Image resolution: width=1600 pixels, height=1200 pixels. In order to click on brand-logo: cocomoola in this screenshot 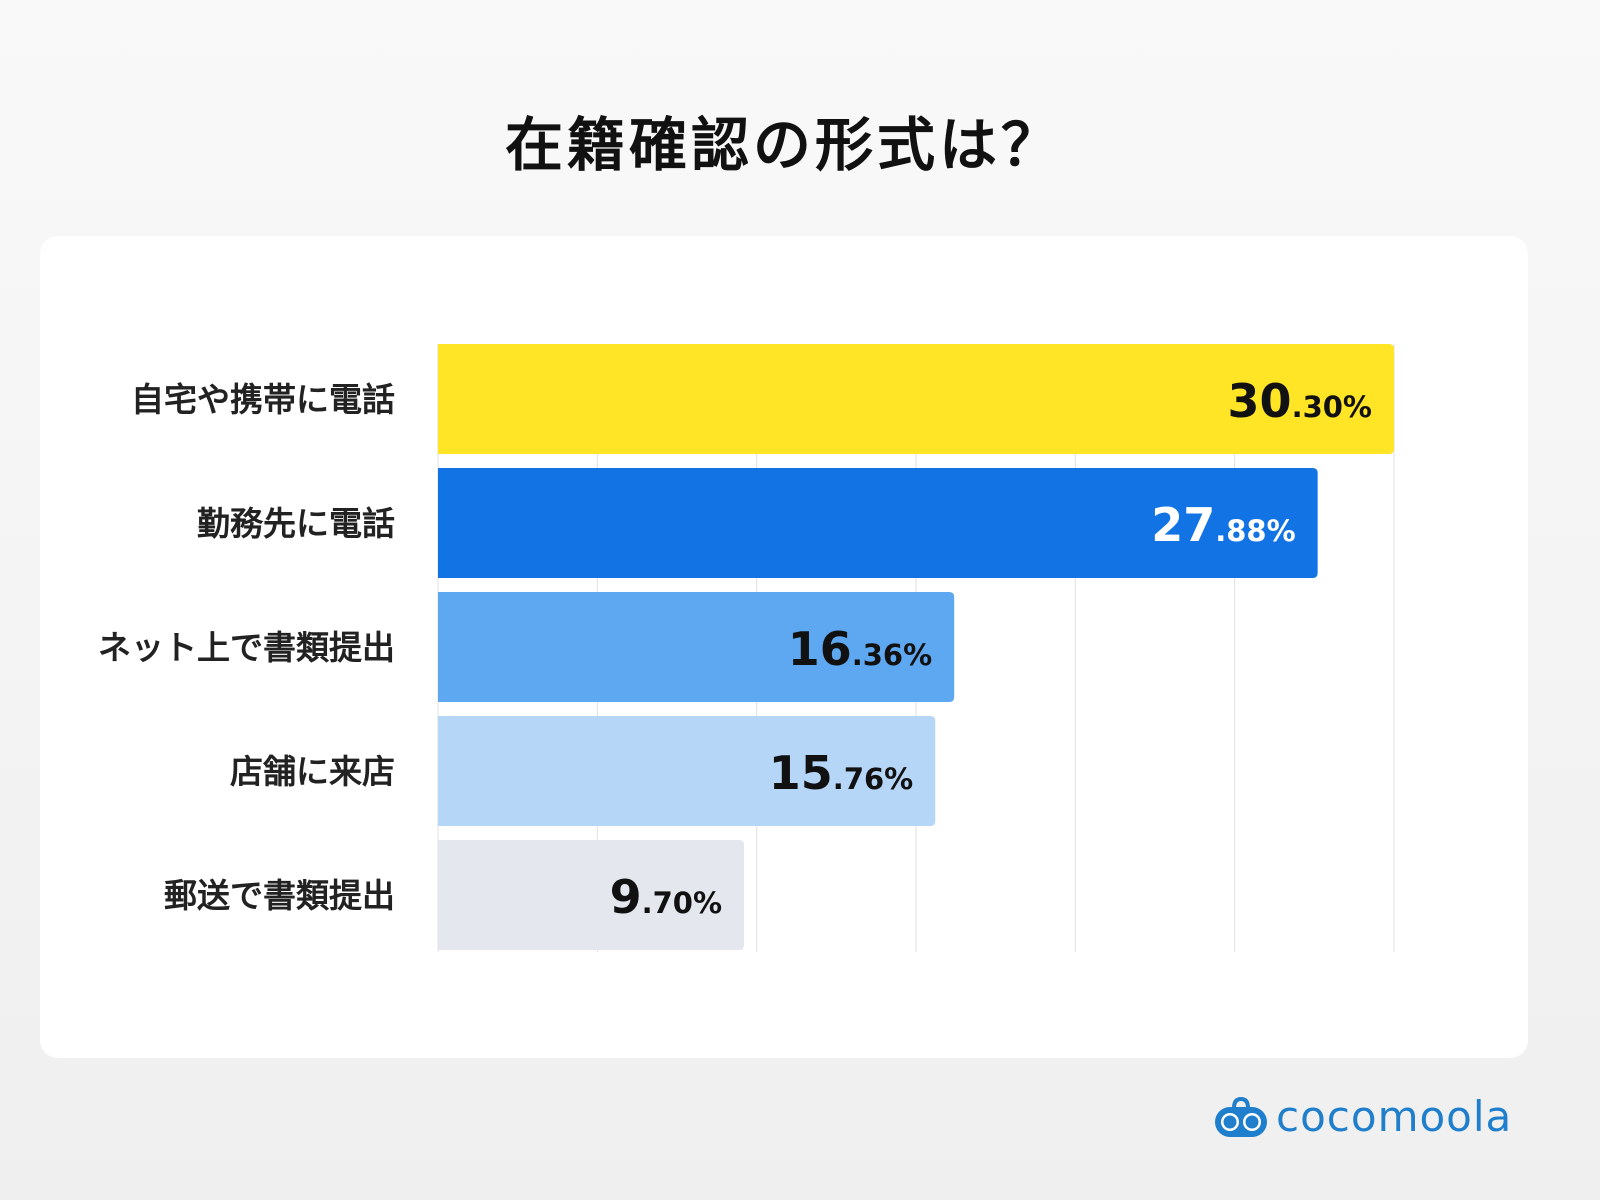, I will do `click(1363, 1117)`.